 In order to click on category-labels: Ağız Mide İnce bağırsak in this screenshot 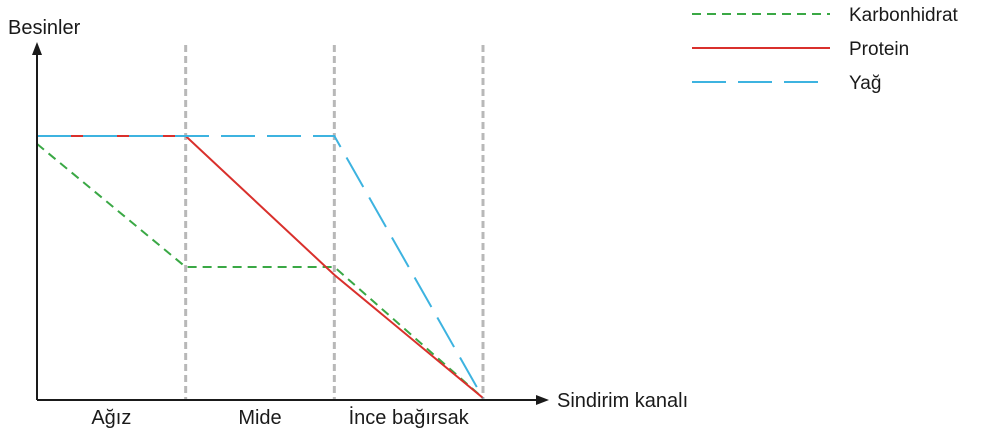, I will do `click(280, 417)`.